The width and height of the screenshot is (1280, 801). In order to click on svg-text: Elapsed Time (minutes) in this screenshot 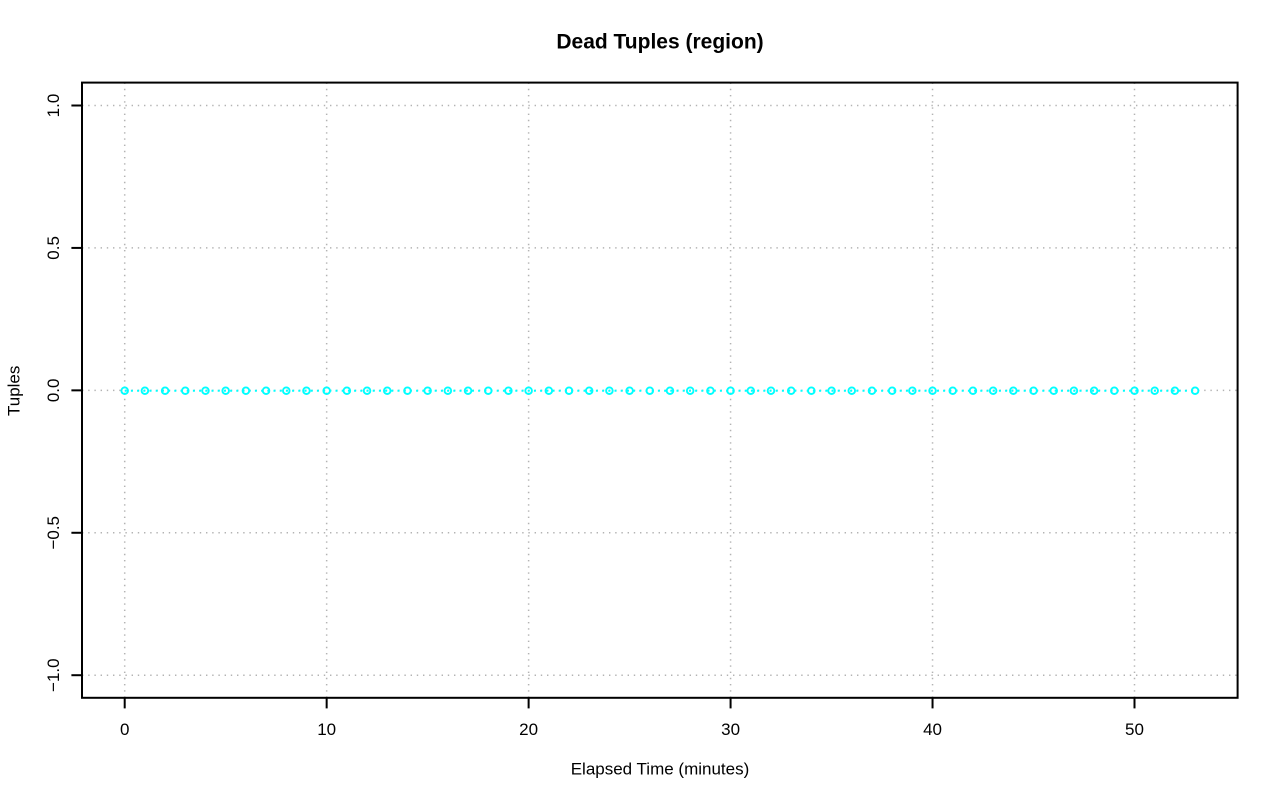, I will do `click(660, 769)`.